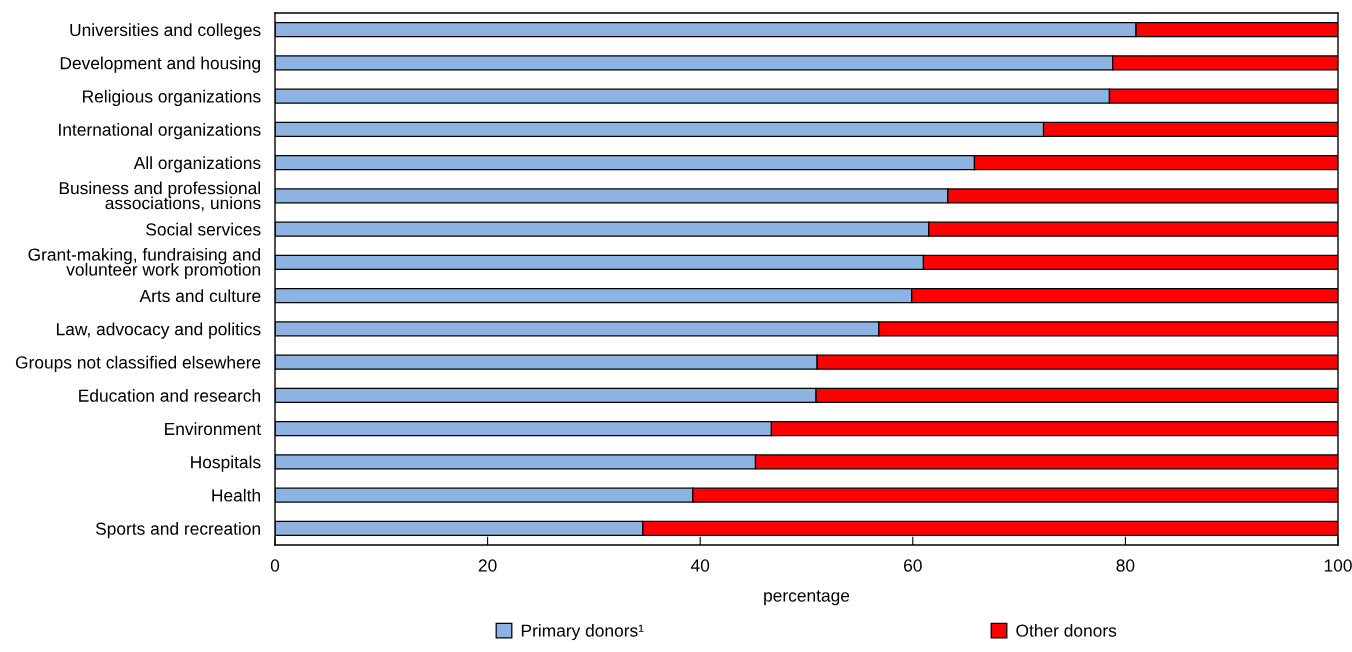  Describe the element at coordinates (582, 632) in the screenshot. I see `legend-label: Primary donors¹` at that location.